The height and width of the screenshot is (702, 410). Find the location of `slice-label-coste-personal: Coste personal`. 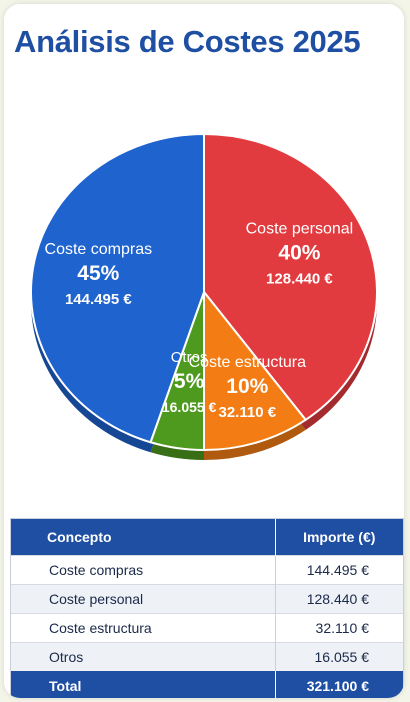

slice-label-coste-personal: Coste personal is located at coordinates (300, 229).